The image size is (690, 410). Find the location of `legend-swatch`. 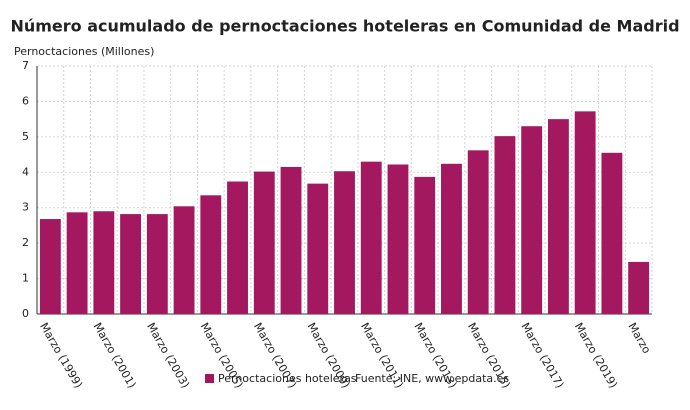

legend-swatch is located at coordinates (209, 378).